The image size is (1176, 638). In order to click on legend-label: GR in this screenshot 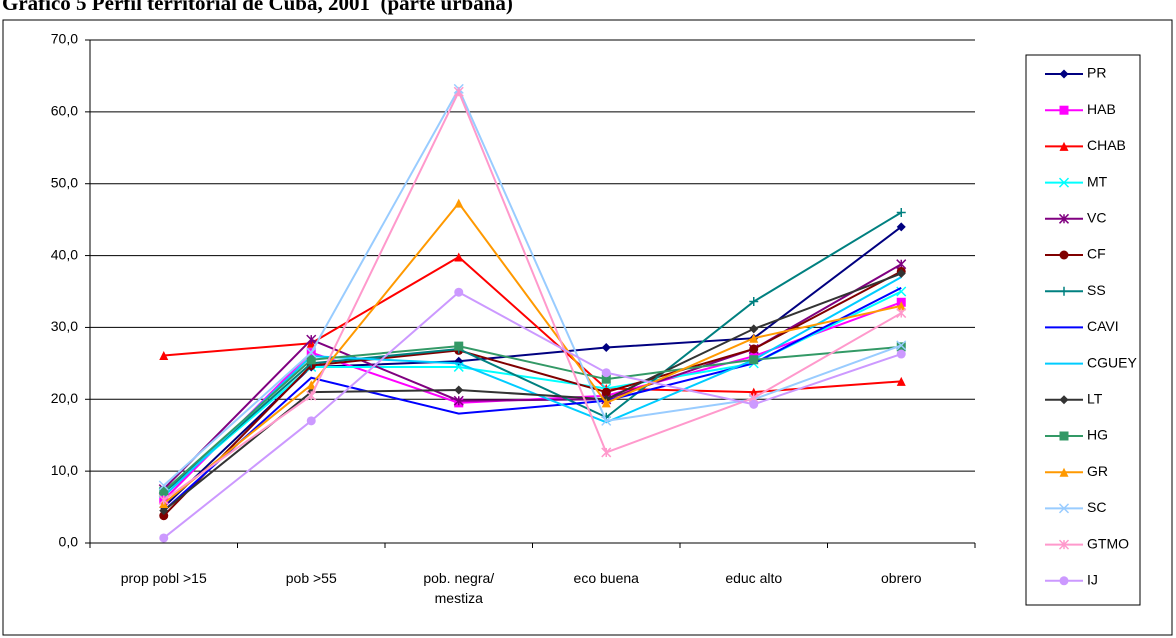, I will do `click(1097, 471)`.